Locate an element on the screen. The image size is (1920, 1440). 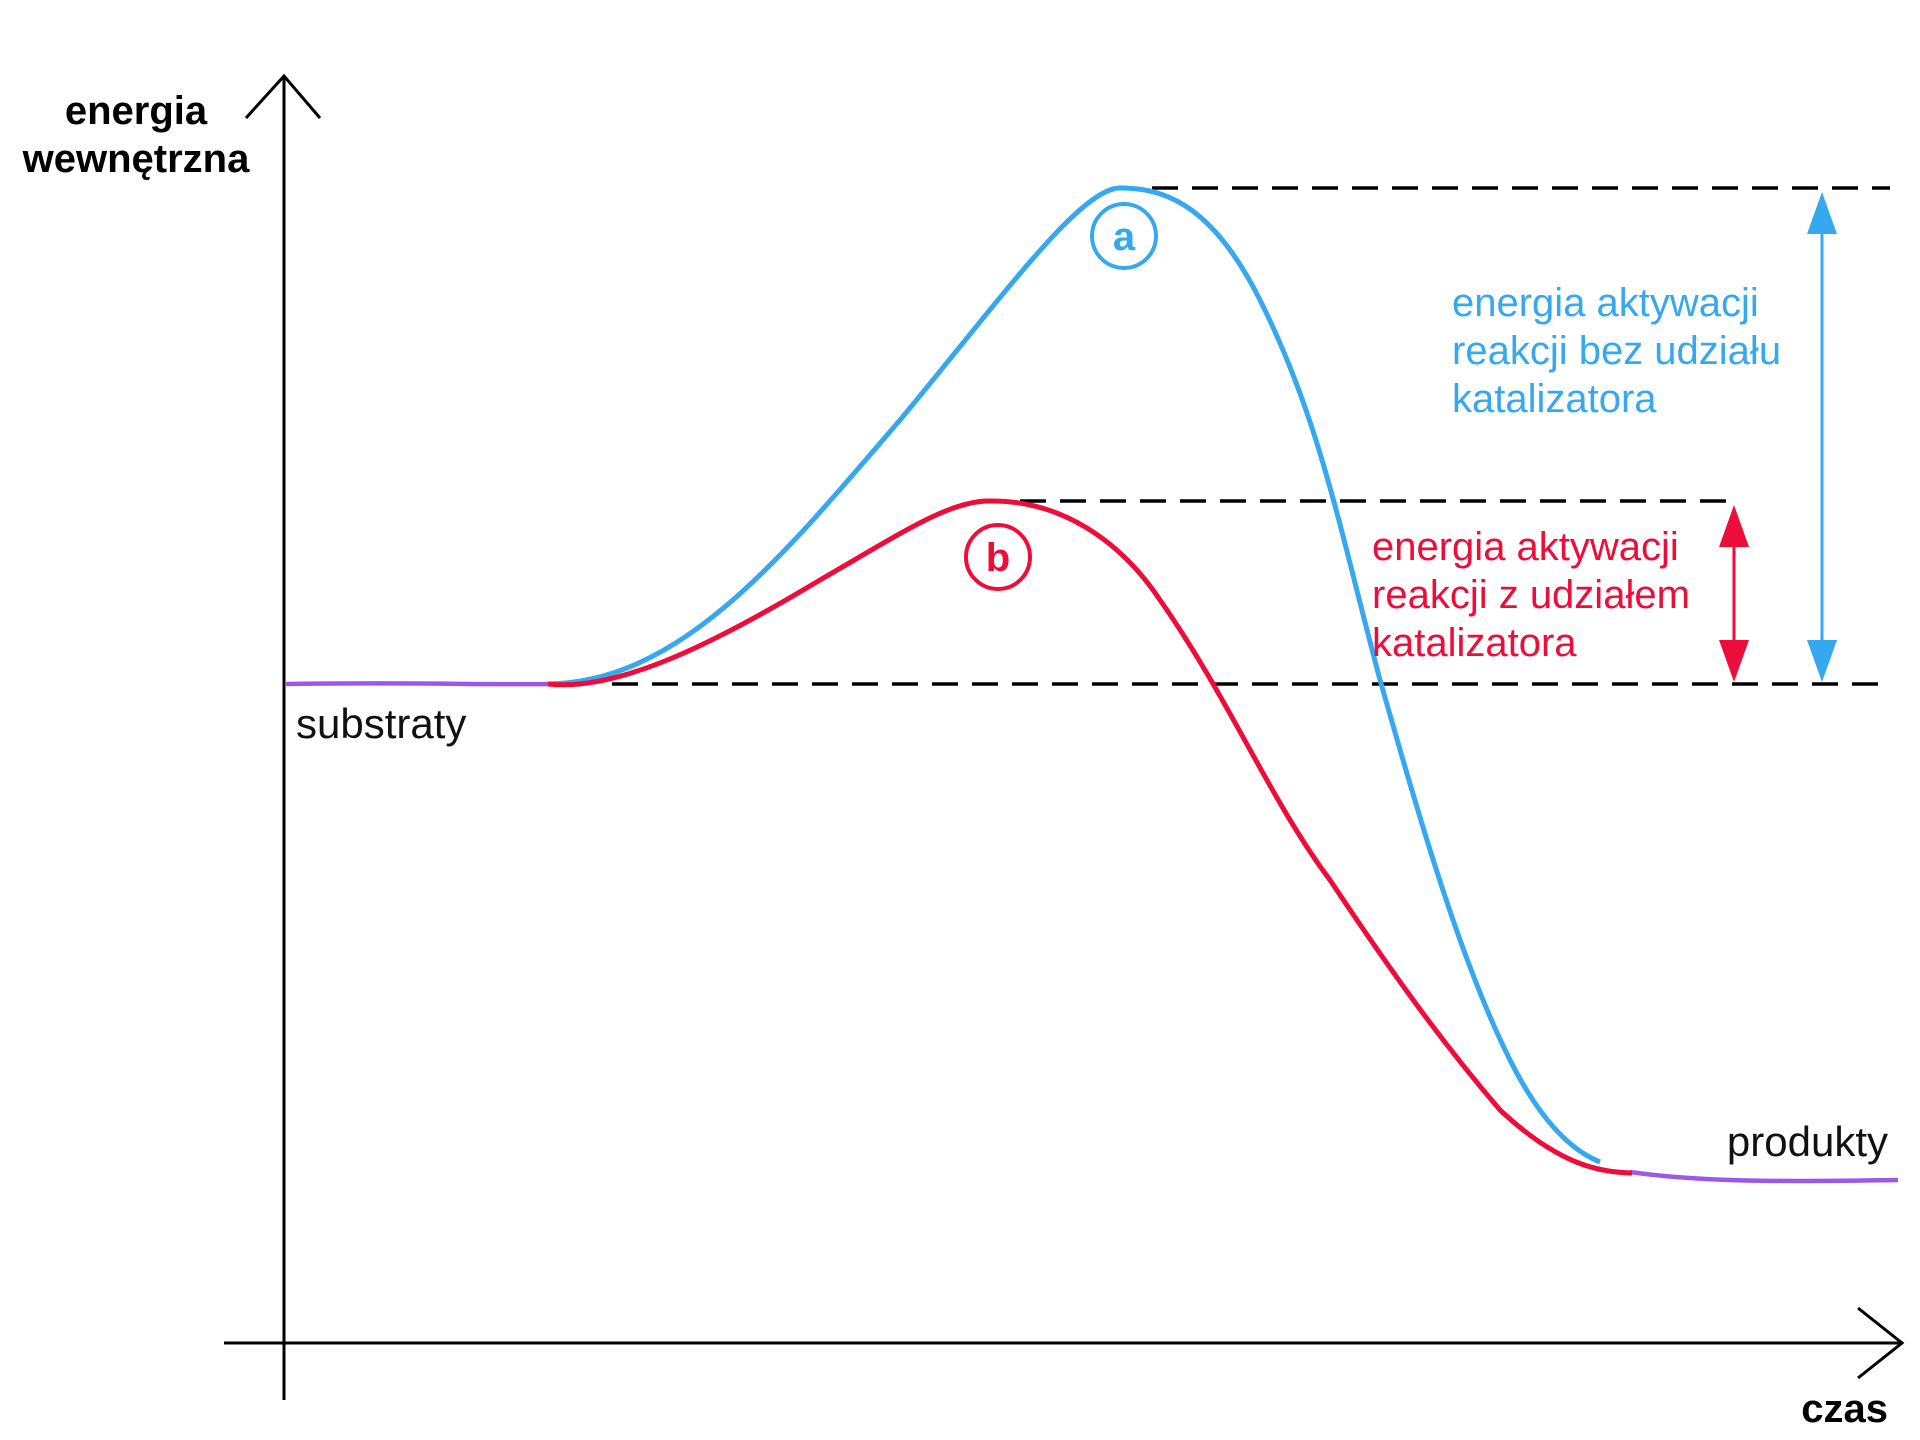
reactants-plateau-line is located at coordinates (417, 684).